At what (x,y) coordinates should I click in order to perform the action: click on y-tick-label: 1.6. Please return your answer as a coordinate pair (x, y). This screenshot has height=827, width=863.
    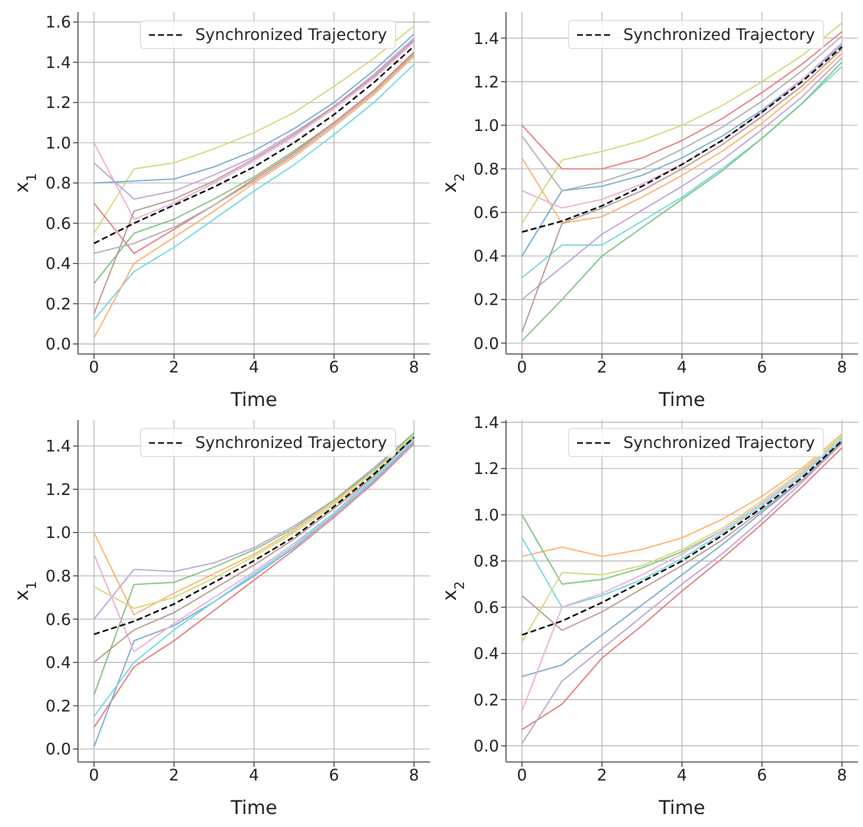
    Looking at the image, I should click on (58, 22).